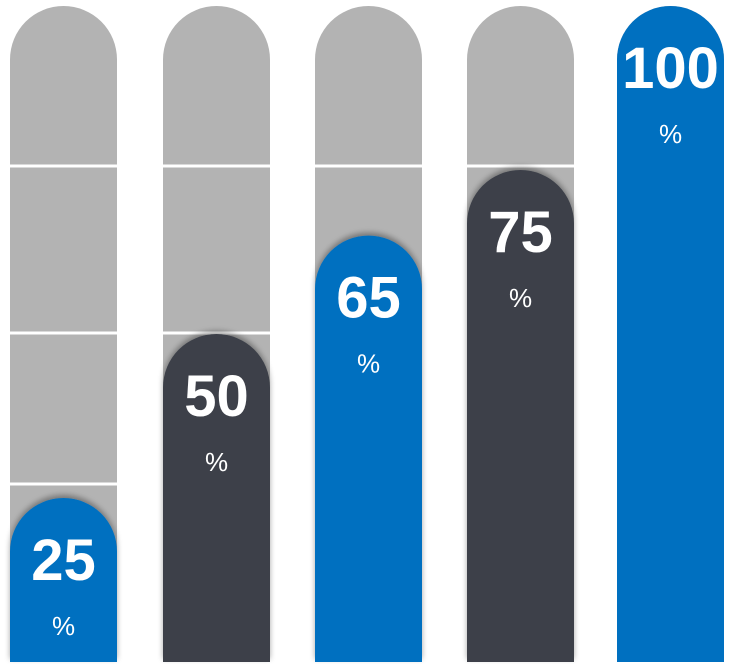 The width and height of the screenshot is (741, 664). Describe the element at coordinates (368, 364) in the screenshot. I see `bar-unit-label-3: %` at that location.